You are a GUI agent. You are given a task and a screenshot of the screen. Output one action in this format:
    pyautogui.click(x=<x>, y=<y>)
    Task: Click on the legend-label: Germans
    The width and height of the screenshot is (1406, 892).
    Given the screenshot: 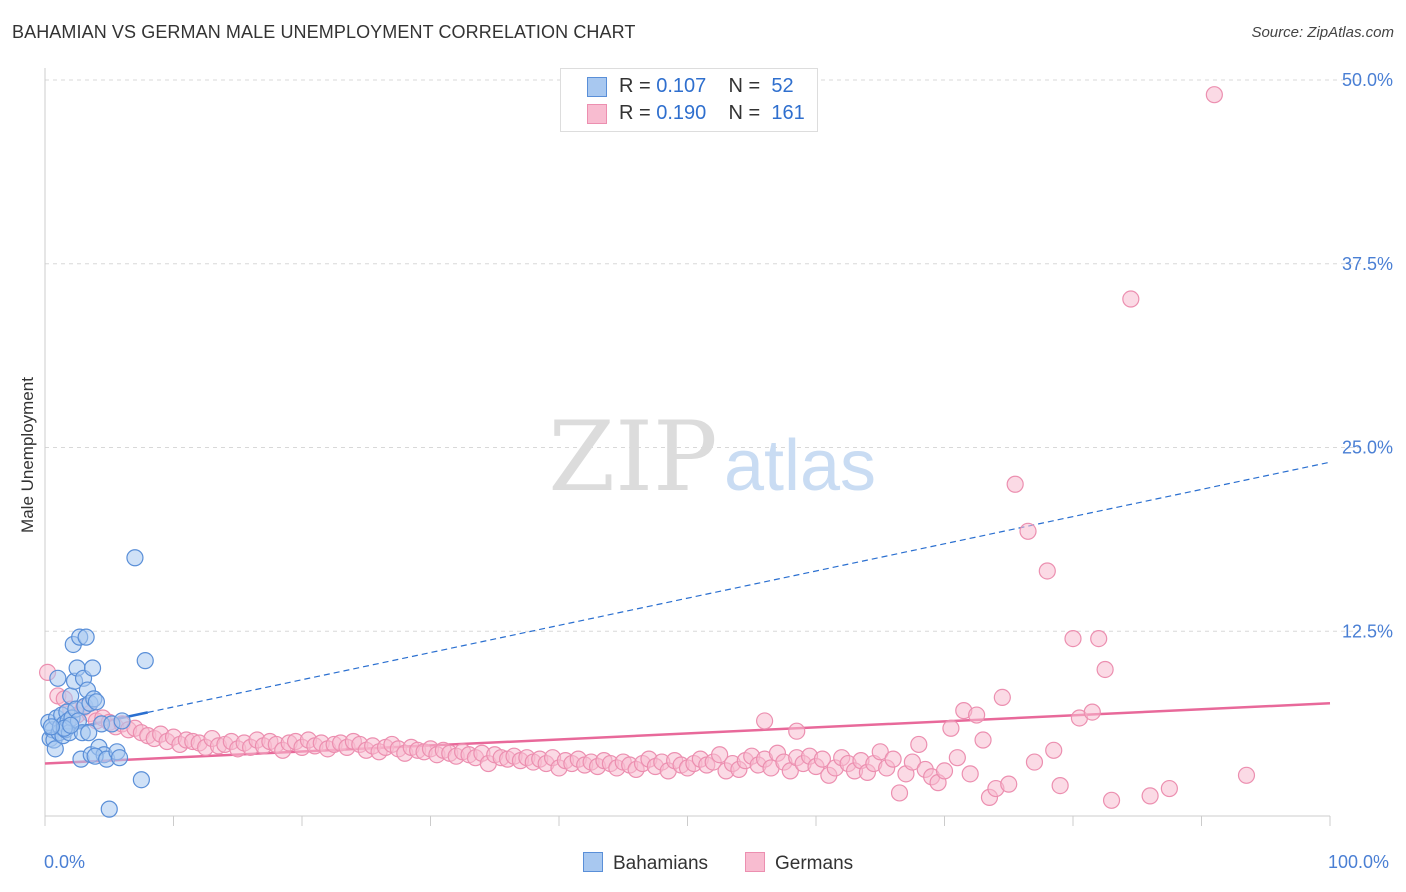 What is the action you would take?
    pyautogui.click(x=814, y=863)
    